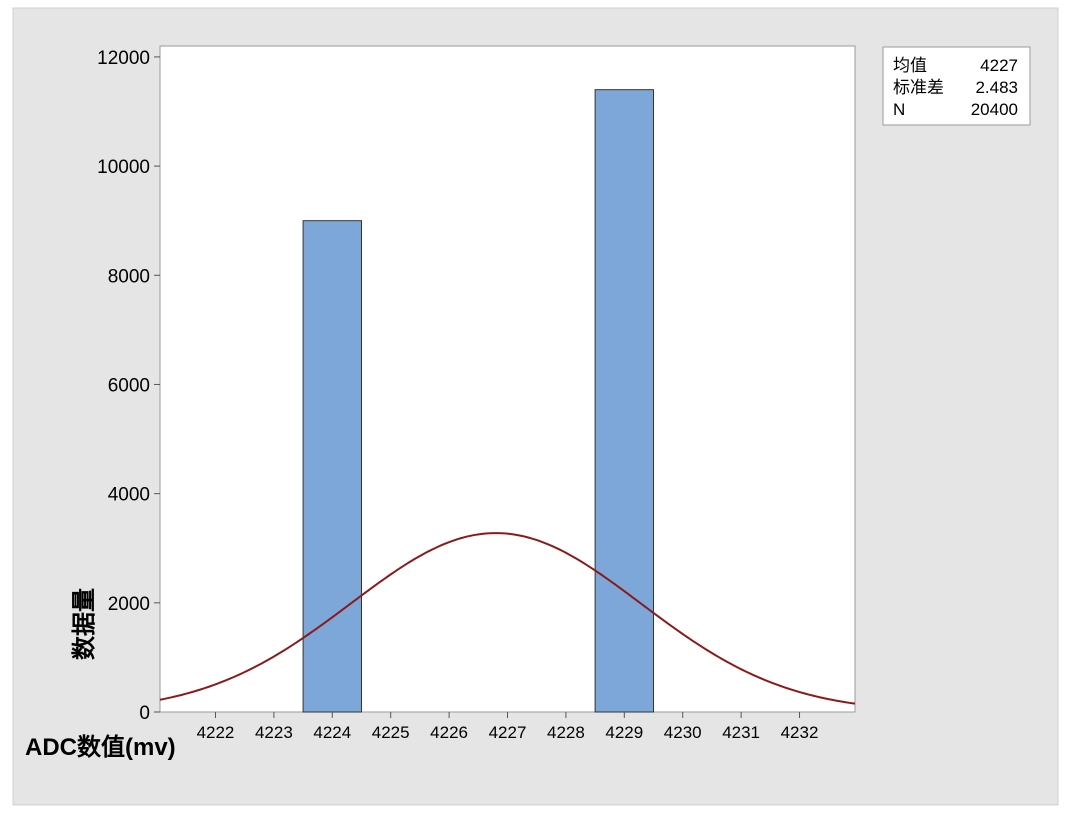 The image size is (1069, 820). I want to click on x-tick-label: 4227, so click(508, 732).